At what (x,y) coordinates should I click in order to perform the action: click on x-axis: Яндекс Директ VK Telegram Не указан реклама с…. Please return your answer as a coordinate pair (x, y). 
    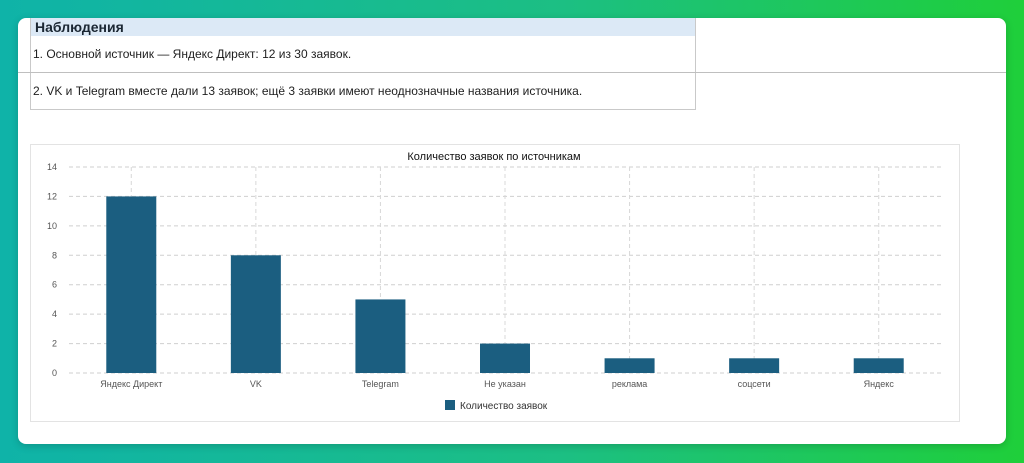
    Looking at the image, I should click on (497, 384).